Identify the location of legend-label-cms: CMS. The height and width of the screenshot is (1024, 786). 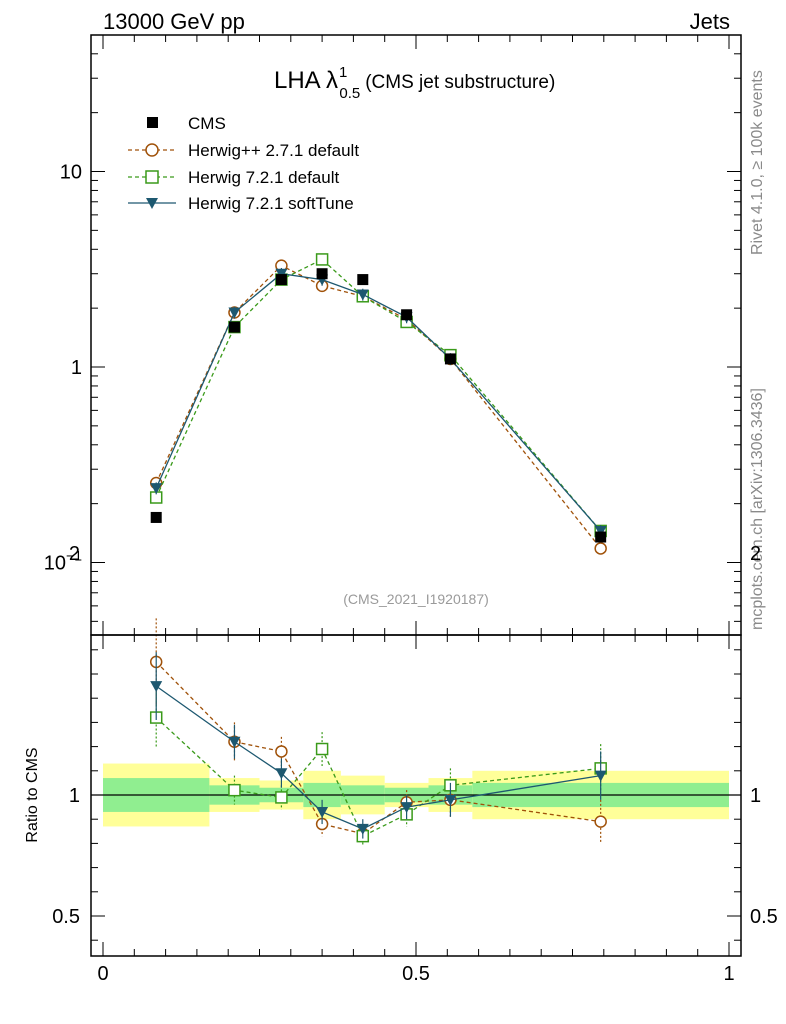
(207, 123).